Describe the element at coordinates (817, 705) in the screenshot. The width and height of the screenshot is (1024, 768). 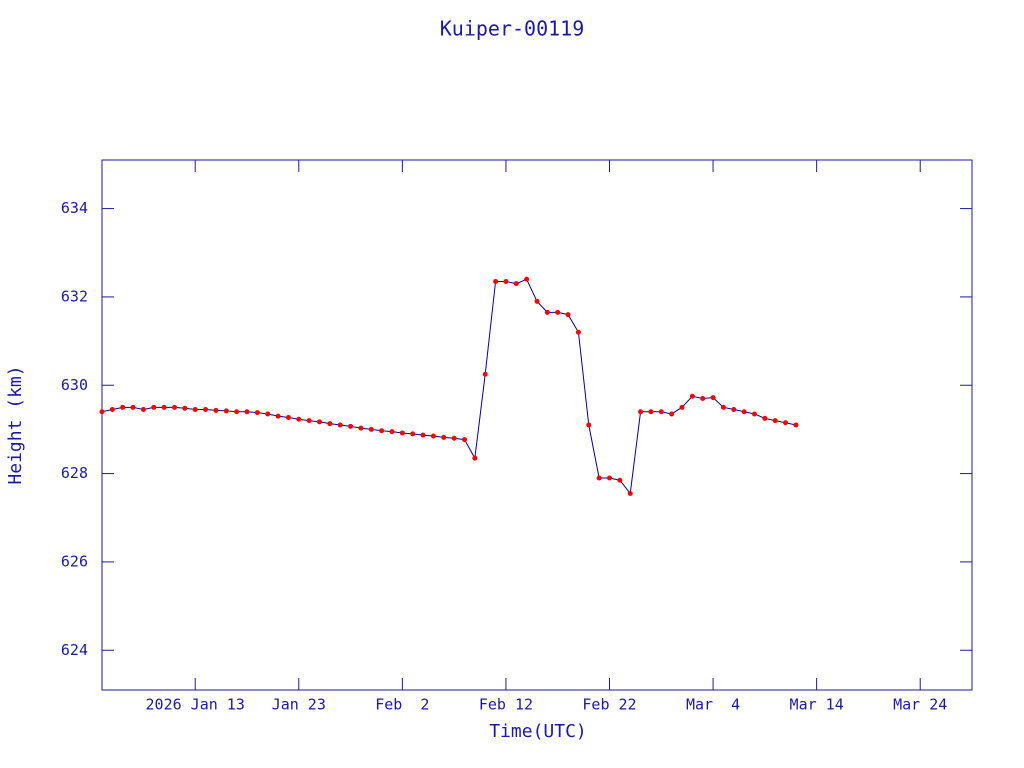
I see `x-tick-label: Mar 14` at that location.